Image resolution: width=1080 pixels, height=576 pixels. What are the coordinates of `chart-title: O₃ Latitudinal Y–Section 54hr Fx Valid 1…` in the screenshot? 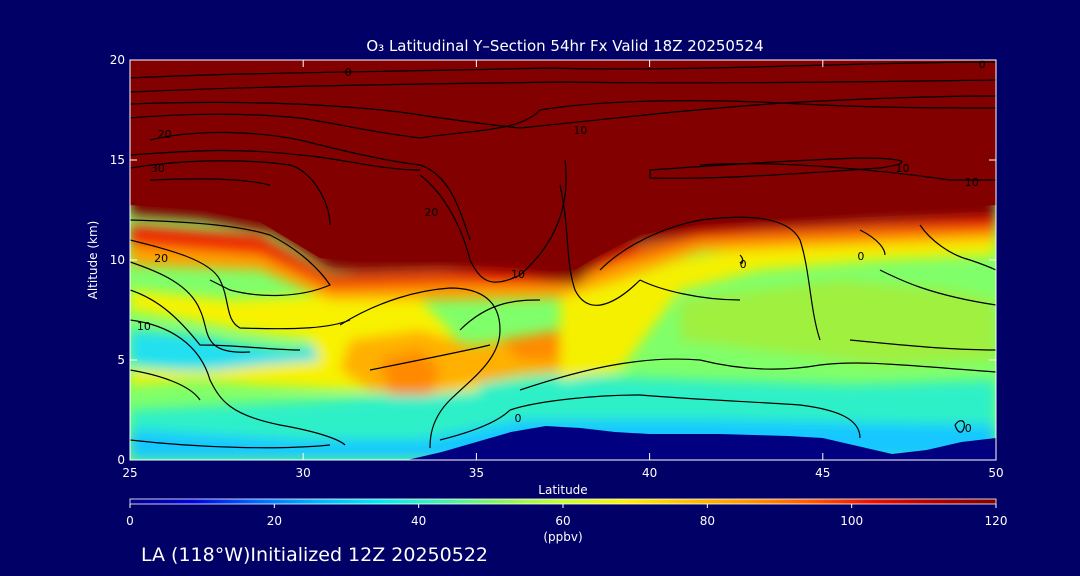 It's located at (564, 46).